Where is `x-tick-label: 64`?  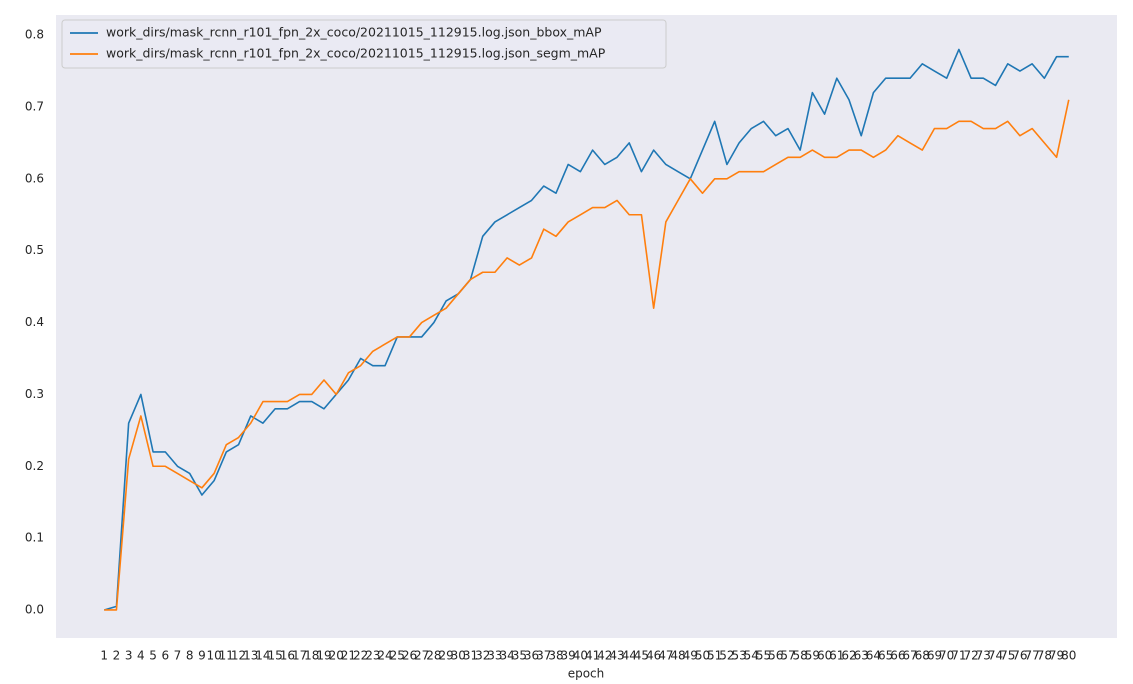 x-tick-label: 64 is located at coordinates (873, 656).